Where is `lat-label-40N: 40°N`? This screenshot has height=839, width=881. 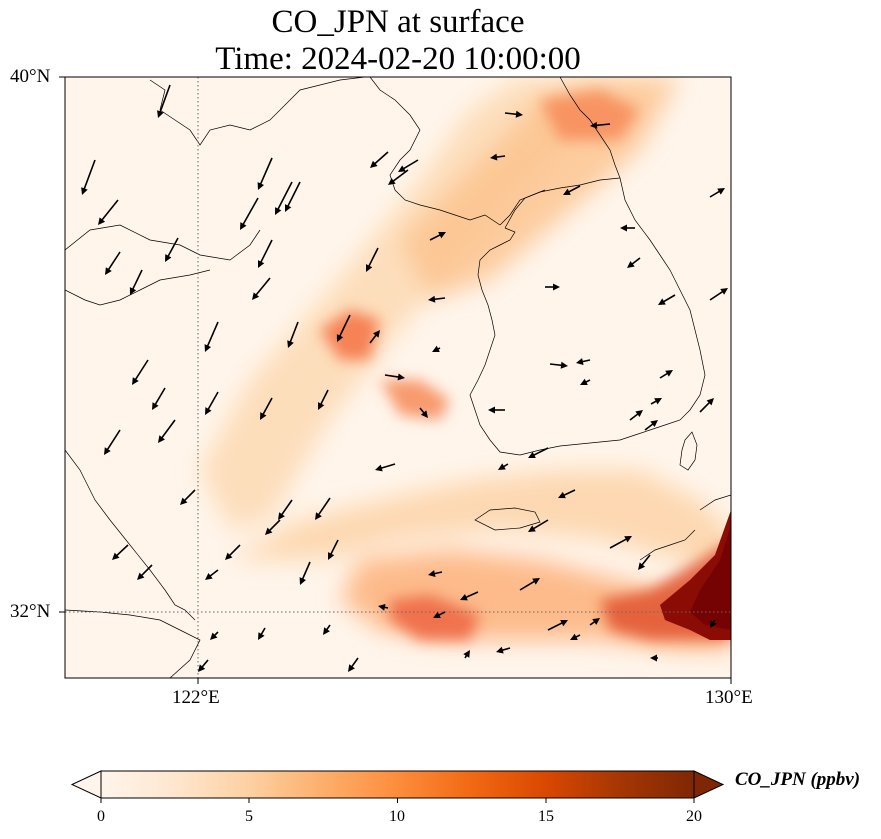 lat-label-40N: 40°N is located at coordinates (30, 76).